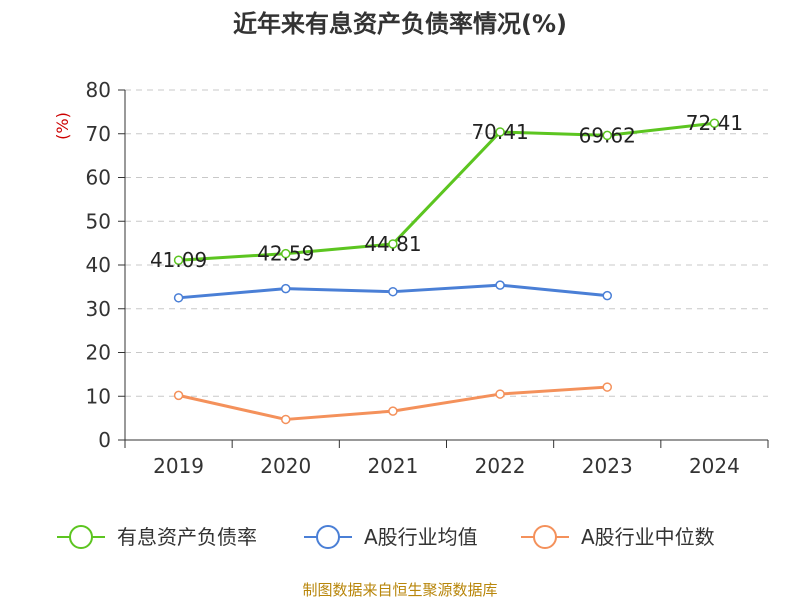 This screenshot has width=800, height=600. Describe the element at coordinates (400, 24) in the screenshot. I see `chart-title: 近年来有息资产负债率情况(%)` at that location.